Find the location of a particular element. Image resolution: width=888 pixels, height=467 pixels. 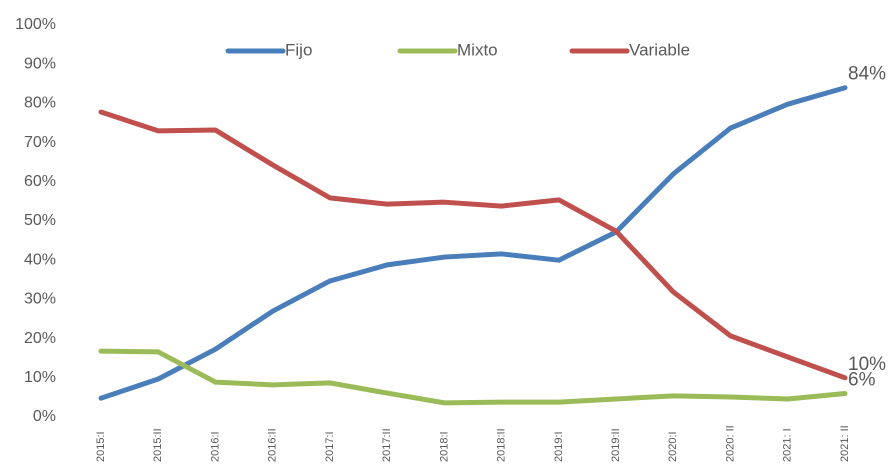

x-tick-label: 2017:I is located at coordinates (330, 446).